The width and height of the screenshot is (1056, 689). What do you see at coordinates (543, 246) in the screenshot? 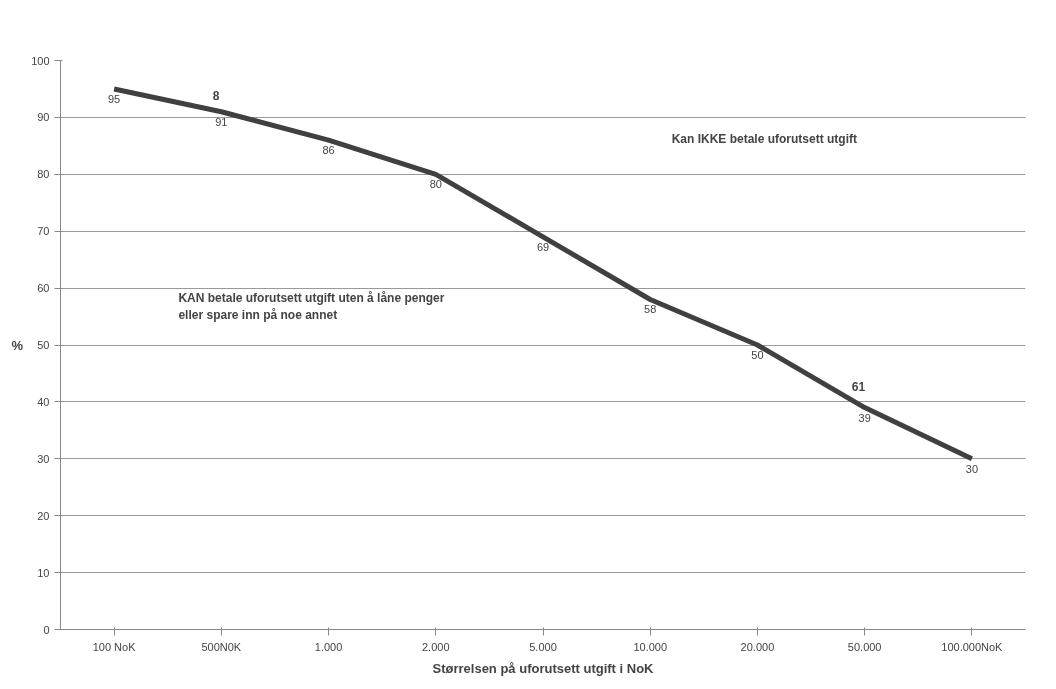
I see `data-label: 69` at bounding box center [543, 246].